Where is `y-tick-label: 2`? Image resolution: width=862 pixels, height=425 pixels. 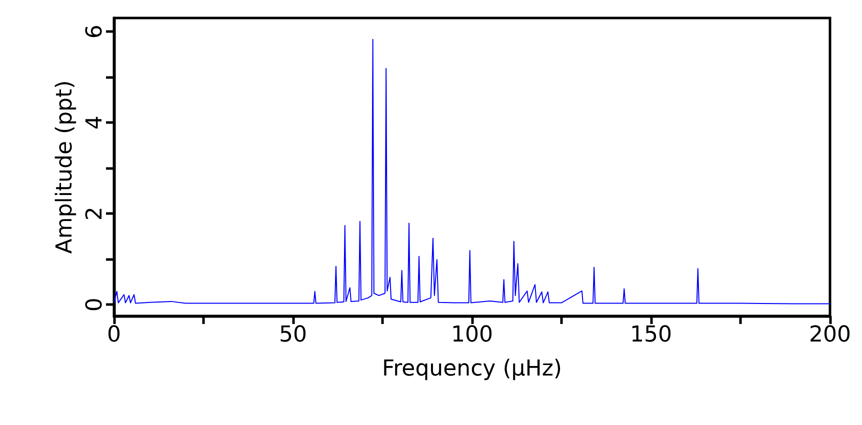
y-tick-label: 2 is located at coordinates (95, 213).